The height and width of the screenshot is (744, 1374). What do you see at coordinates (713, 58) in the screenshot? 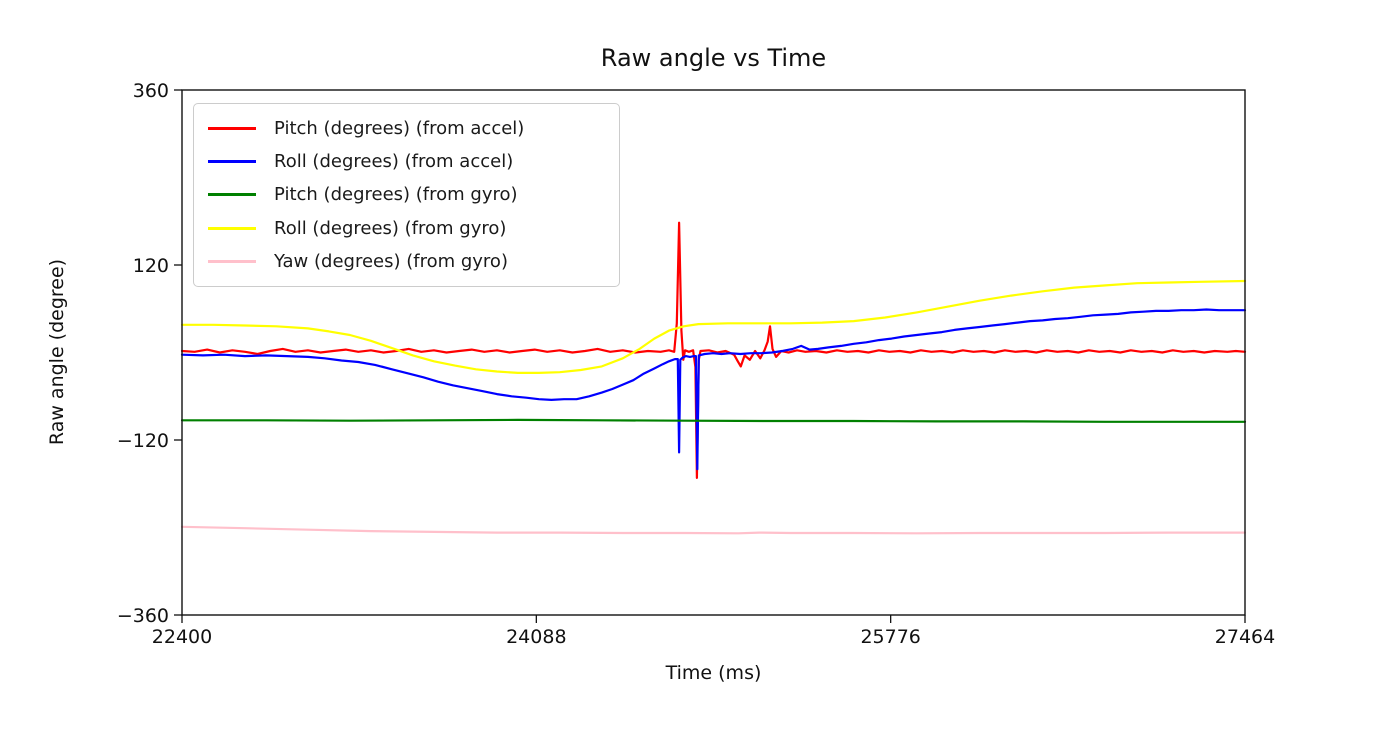
I see `chart-title: Raw angle vs Time` at bounding box center [713, 58].